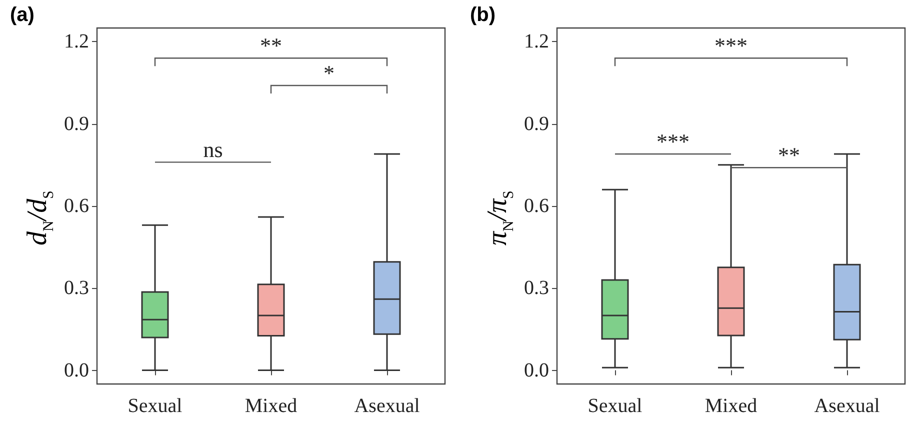 The image size is (919, 436). Describe the element at coordinates (483, 15) in the screenshot. I see `chart-title: (b)` at that location.